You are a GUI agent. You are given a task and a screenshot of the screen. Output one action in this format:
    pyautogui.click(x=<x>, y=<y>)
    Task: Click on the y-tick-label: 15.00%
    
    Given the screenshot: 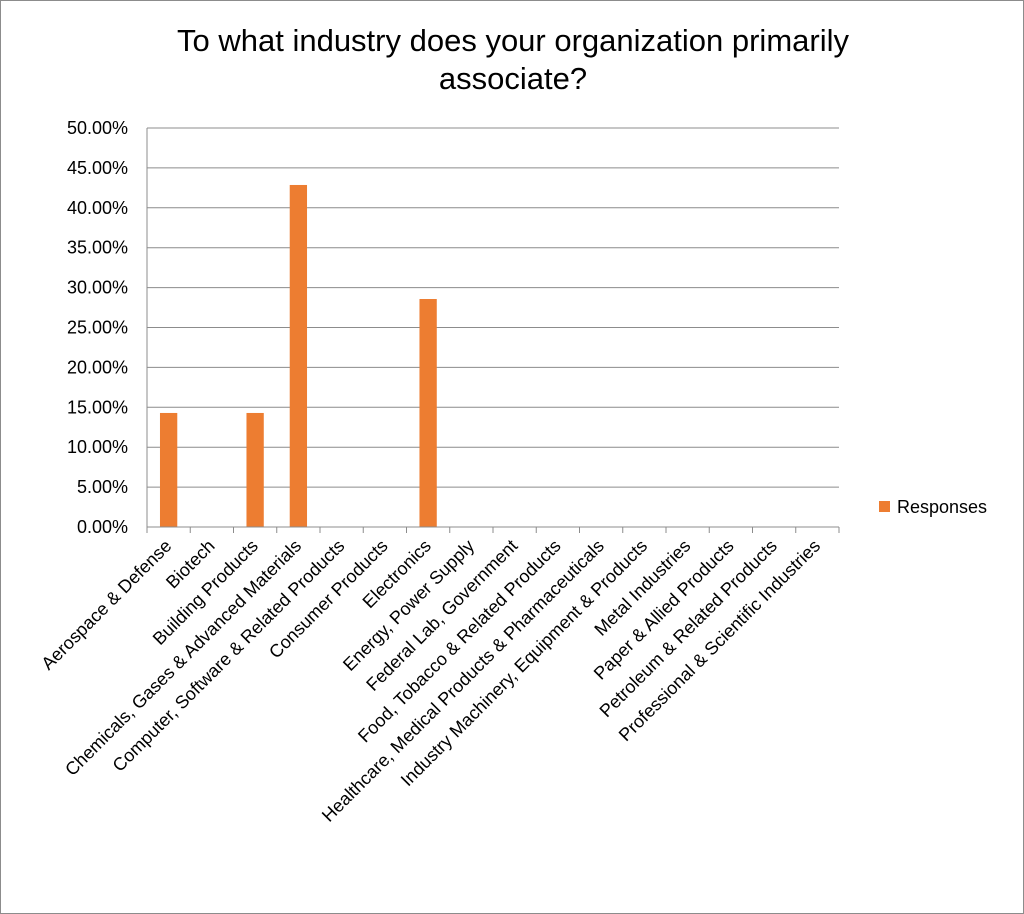 What is the action you would take?
    pyautogui.click(x=97, y=407)
    